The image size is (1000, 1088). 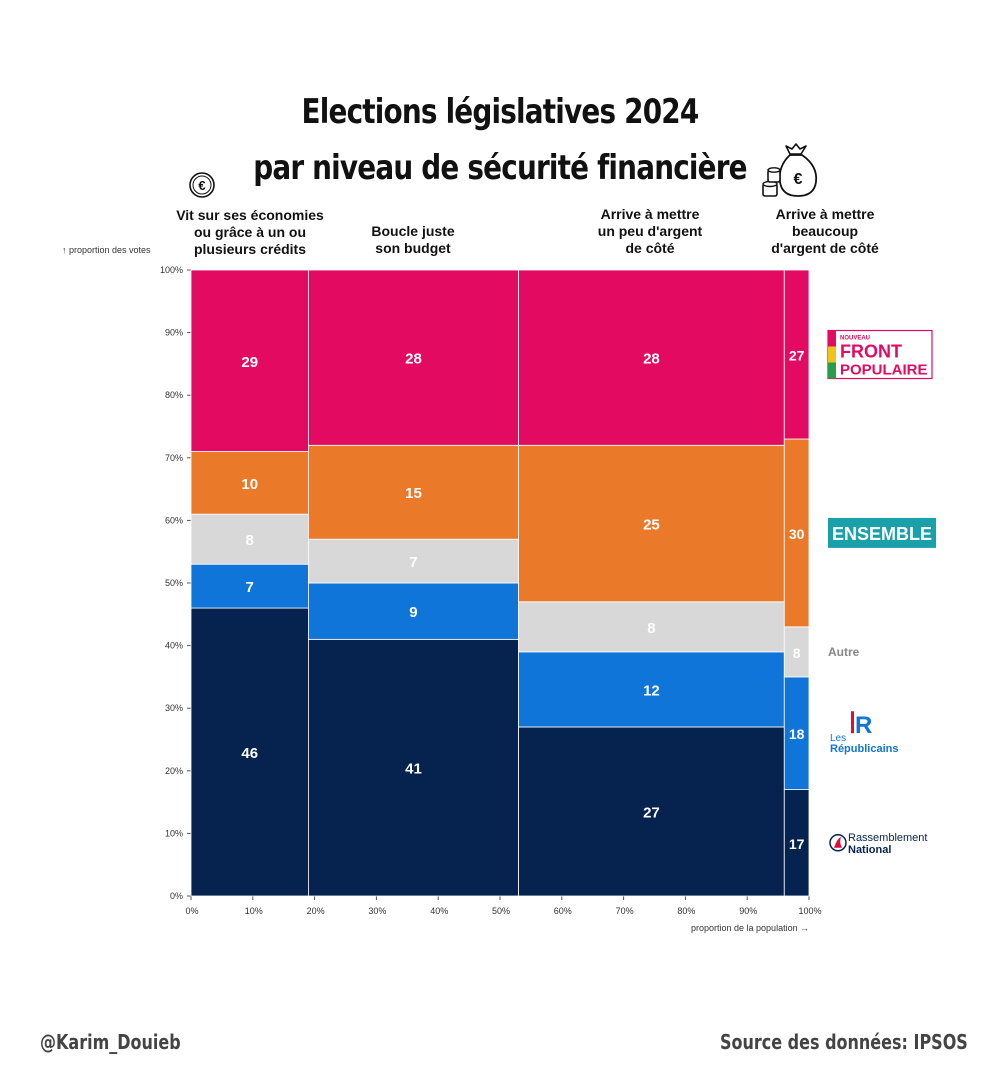 I want to click on legend-les-republicains-text: Républicains, so click(x=864, y=749).